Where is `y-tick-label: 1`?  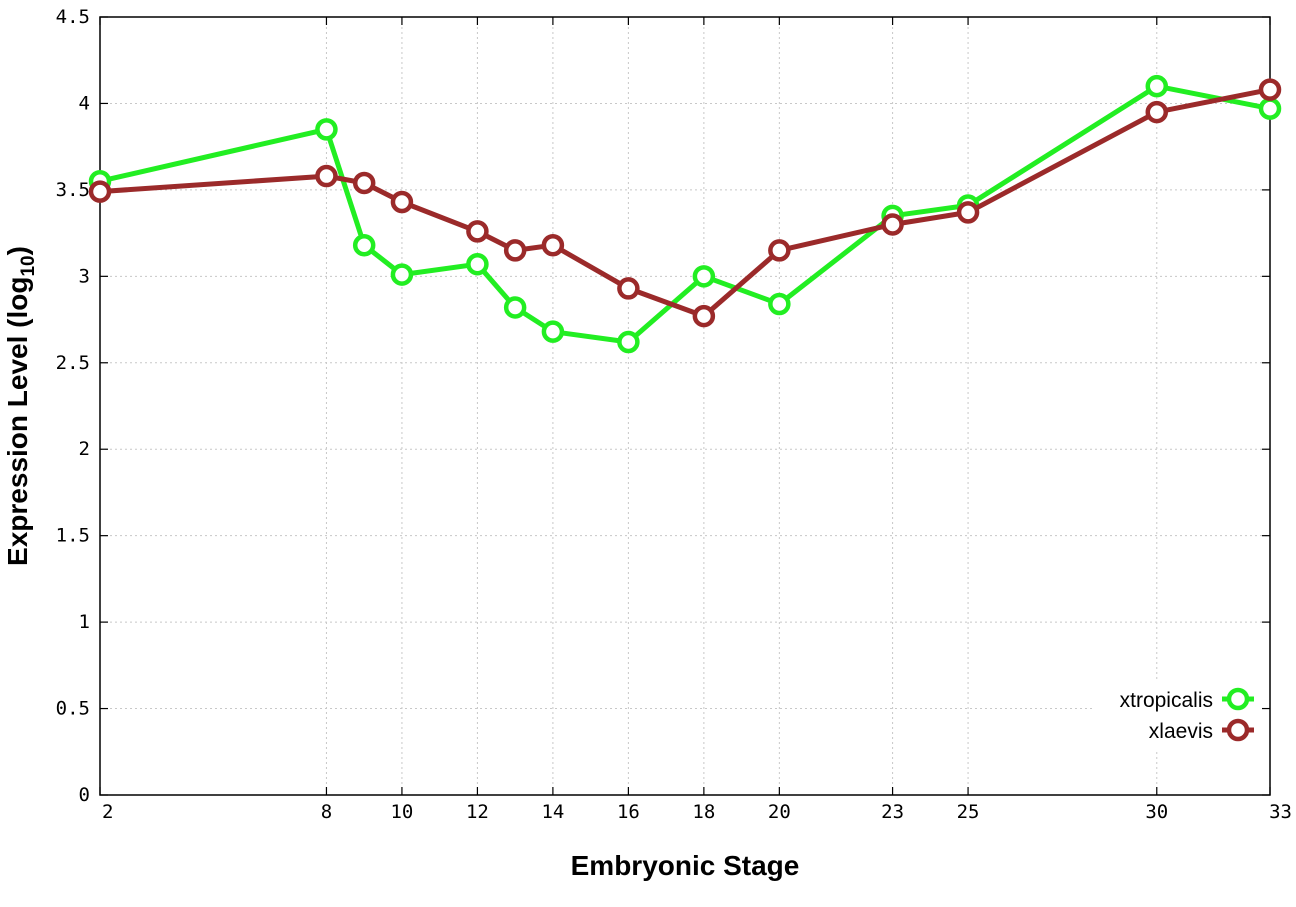
y-tick-label: 1 is located at coordinates (84, 622).